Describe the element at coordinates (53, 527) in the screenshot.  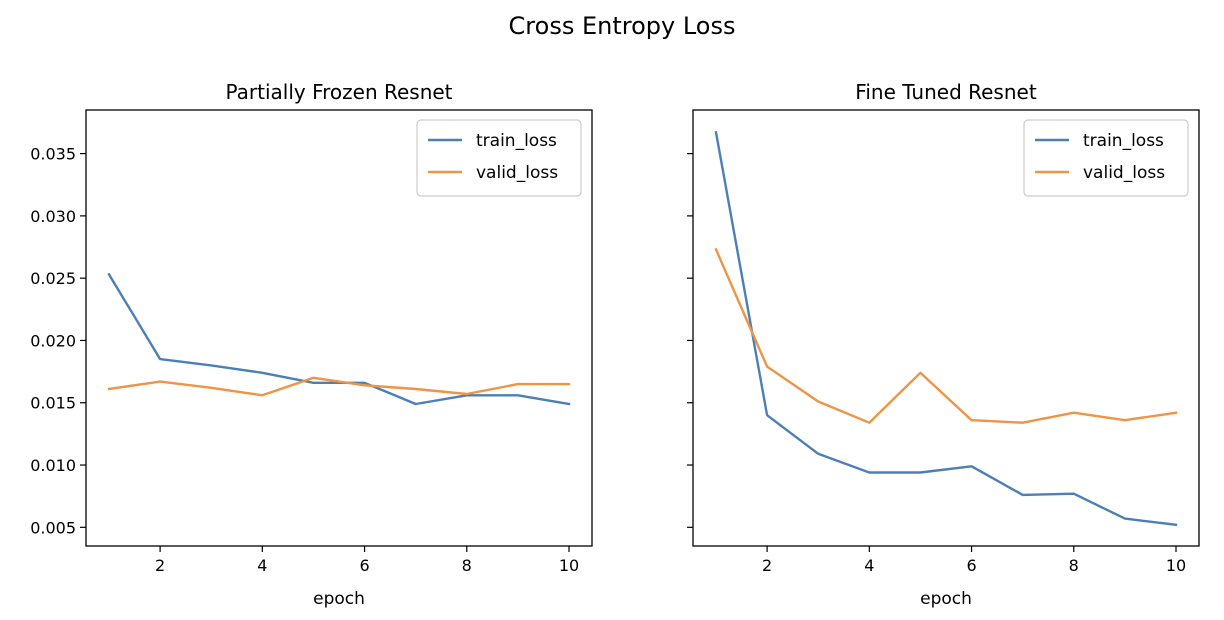
I see `y-tick-label: 0.005` at that location.